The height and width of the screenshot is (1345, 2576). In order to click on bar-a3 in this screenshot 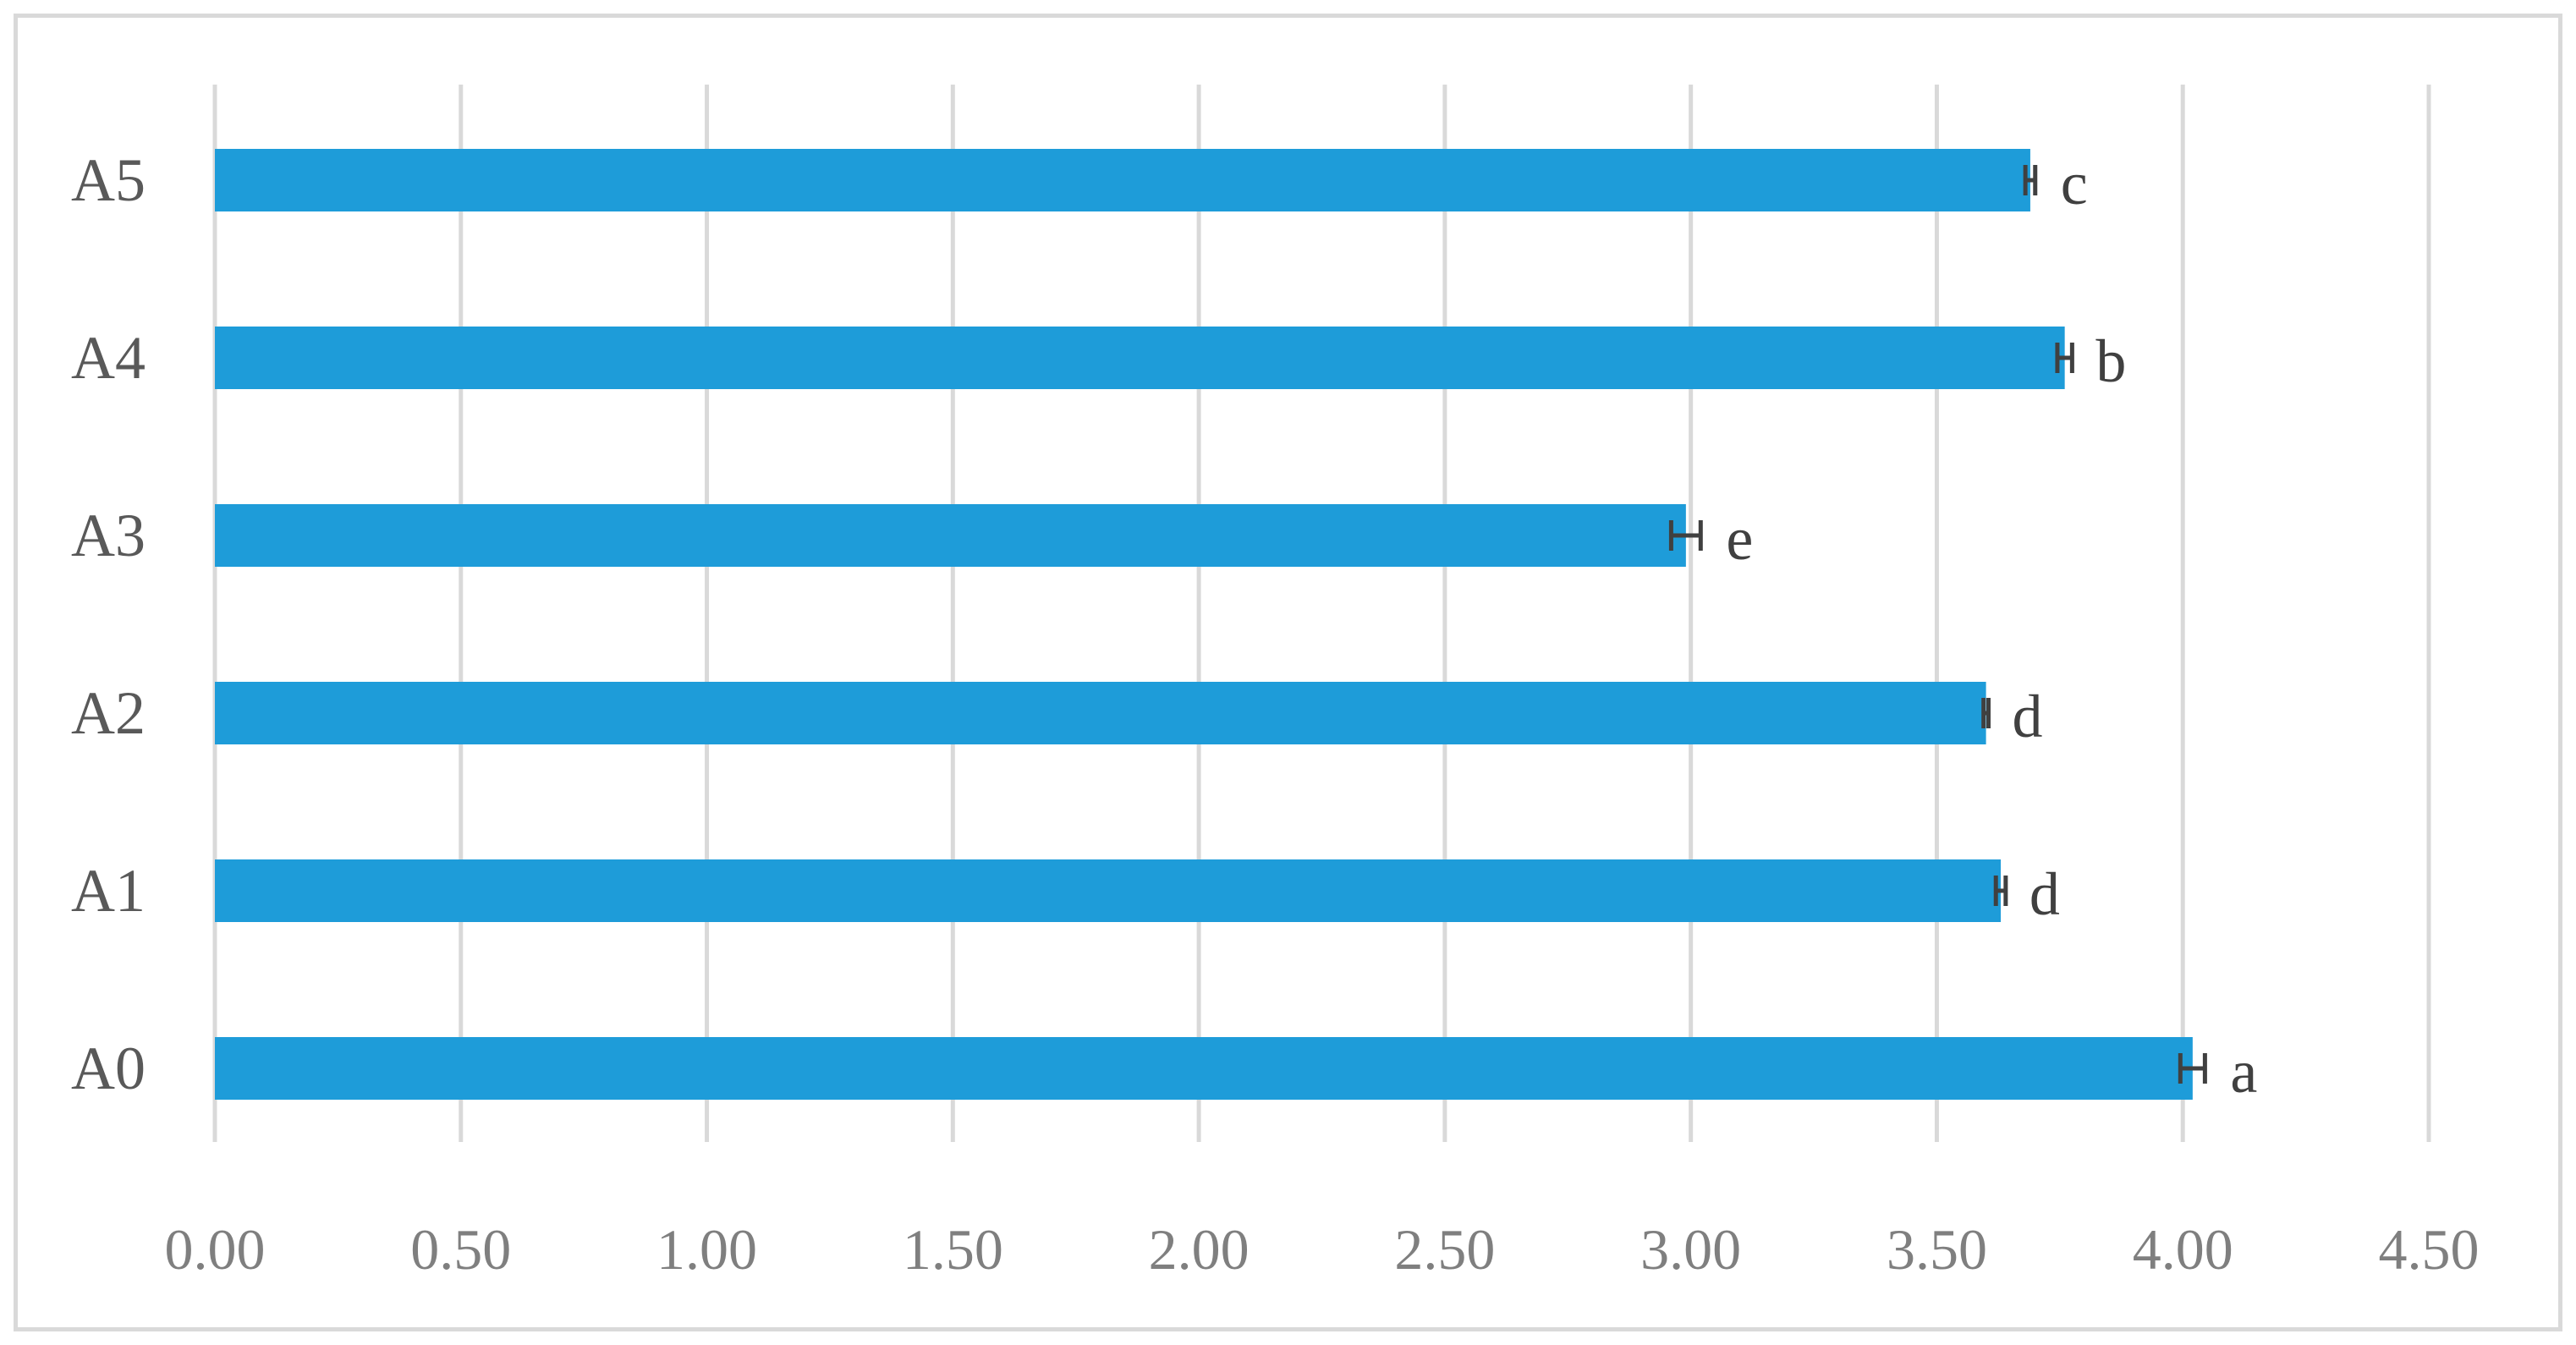, I will do `click(950, 535)`.